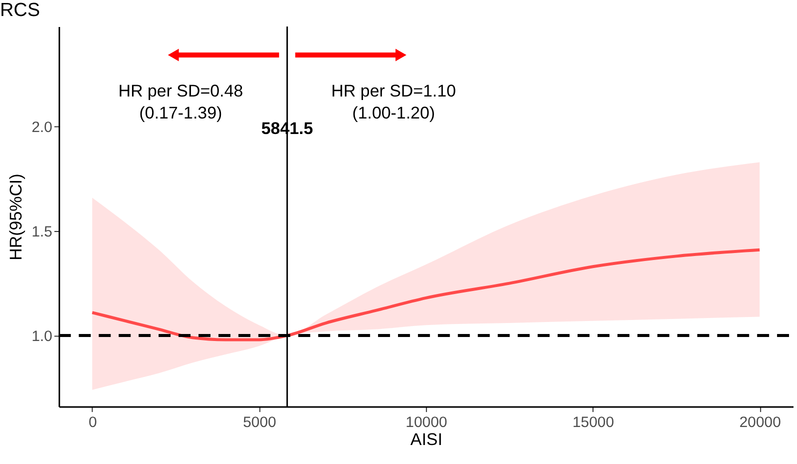  What do you see at coordinates (92, 422) in the screenshot?
I see `x-tick-label: 0` at bounding box center [92, 422].